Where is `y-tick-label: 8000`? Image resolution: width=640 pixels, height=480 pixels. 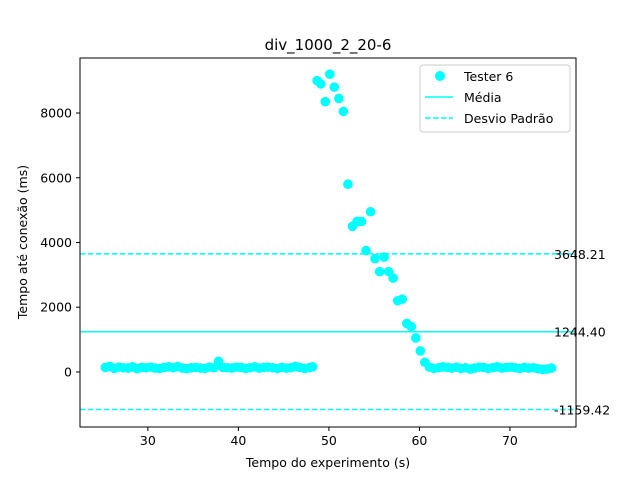
y-tick-label: 8000 is located at coordinates (56, 113).